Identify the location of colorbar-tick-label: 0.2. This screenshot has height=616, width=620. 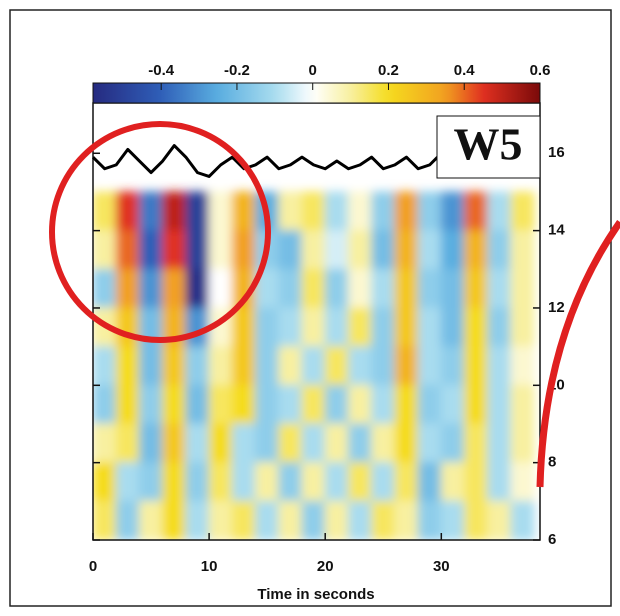
(388, 70).